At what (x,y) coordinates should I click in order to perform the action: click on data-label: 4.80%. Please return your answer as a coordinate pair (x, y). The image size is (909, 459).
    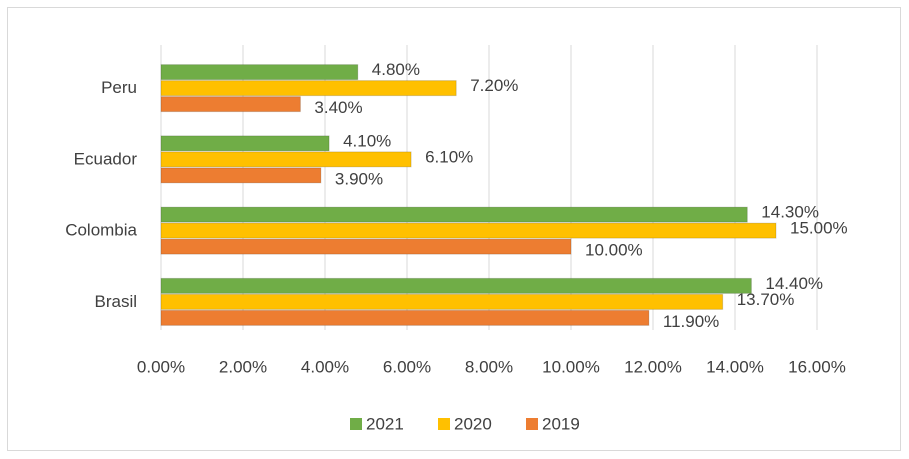
    Looking at the image, I should click on (396, 69).